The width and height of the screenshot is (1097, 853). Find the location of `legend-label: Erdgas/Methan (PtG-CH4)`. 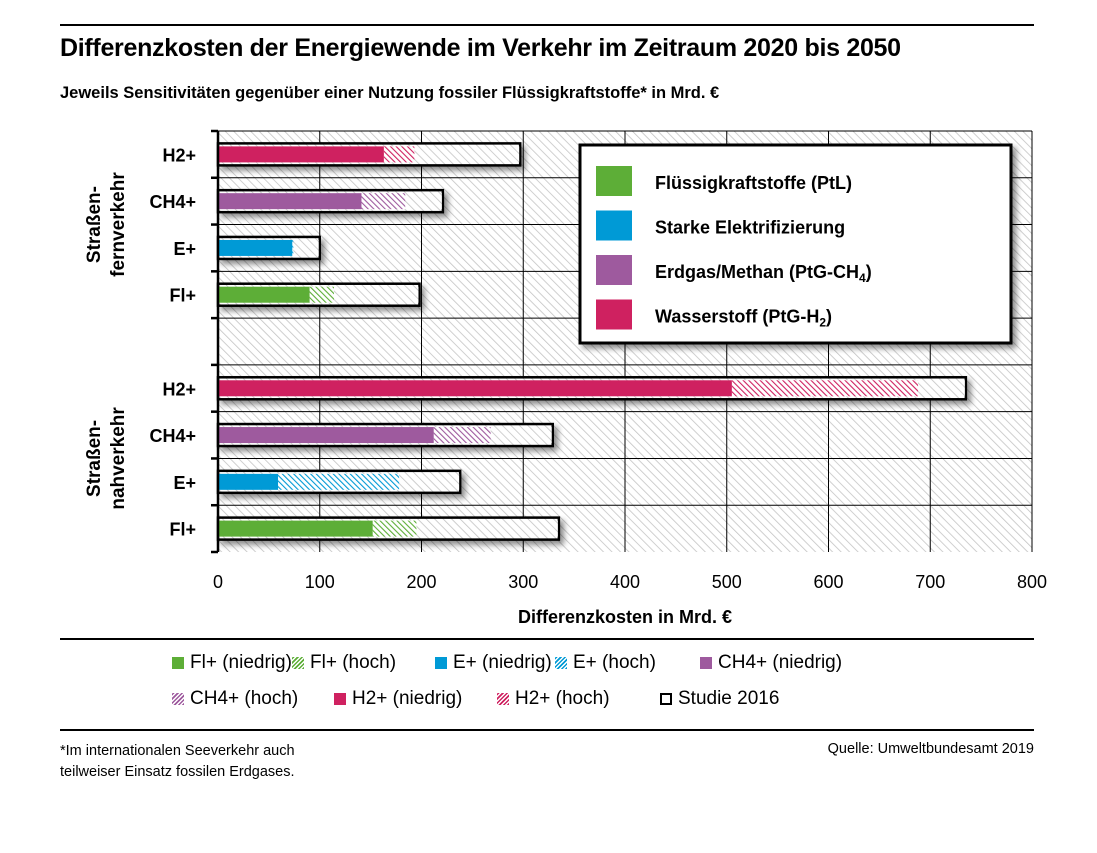

legend-label: Erdgas/Methan (PtG-CH4) is located at coordinates (763, 273).